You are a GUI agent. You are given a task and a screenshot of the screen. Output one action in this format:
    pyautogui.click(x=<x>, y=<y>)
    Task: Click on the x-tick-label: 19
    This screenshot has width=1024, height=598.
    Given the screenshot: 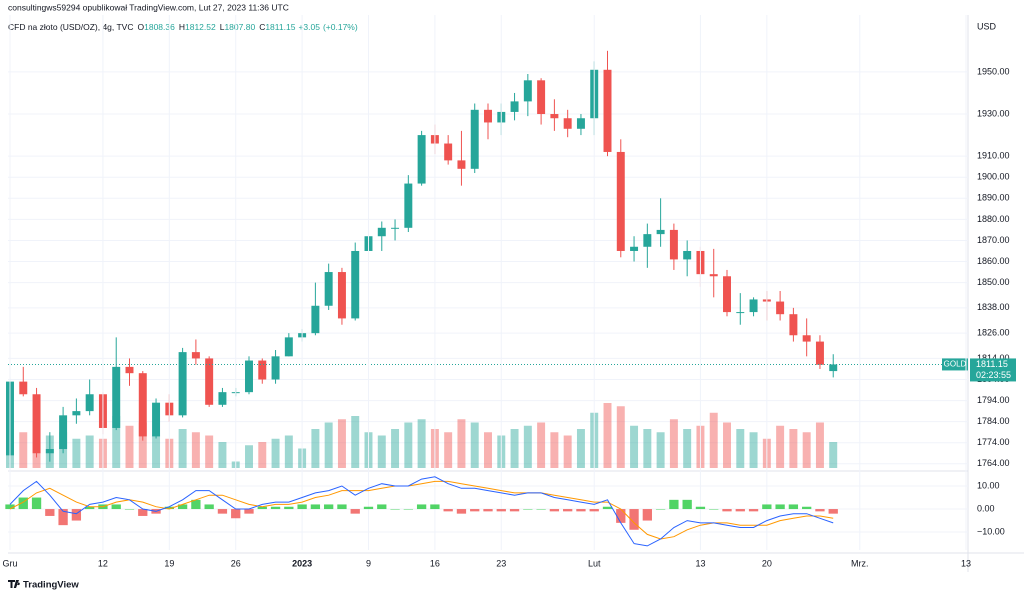 What is the action you would take?
    pyautogui.click(x=169, y=563)
    